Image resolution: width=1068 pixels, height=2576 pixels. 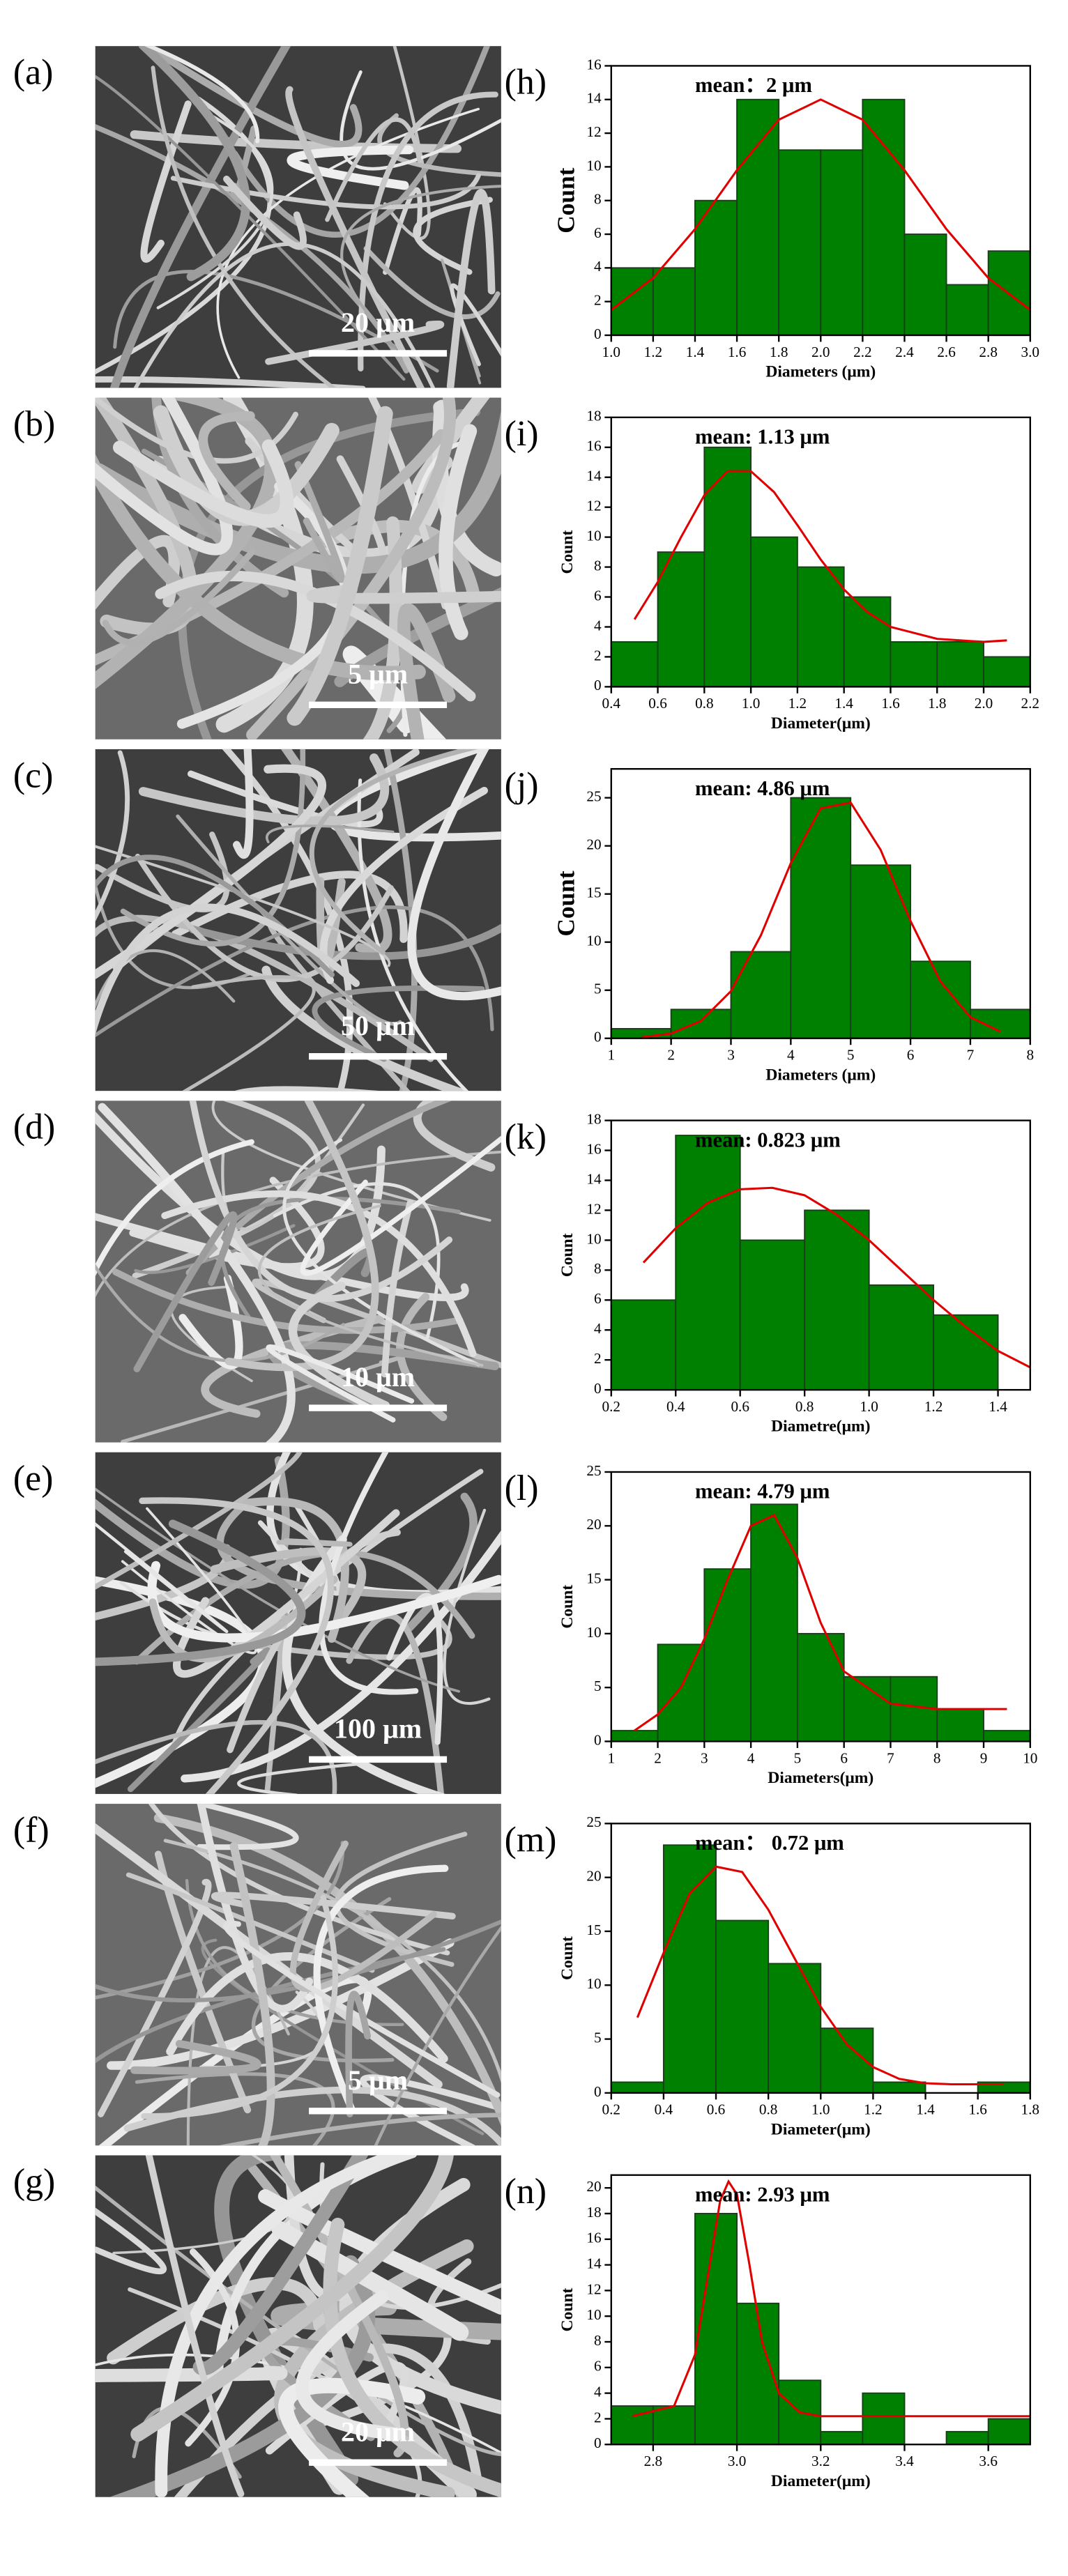 I want to click on y-axis-label: Count, so click(x=567, y=552).